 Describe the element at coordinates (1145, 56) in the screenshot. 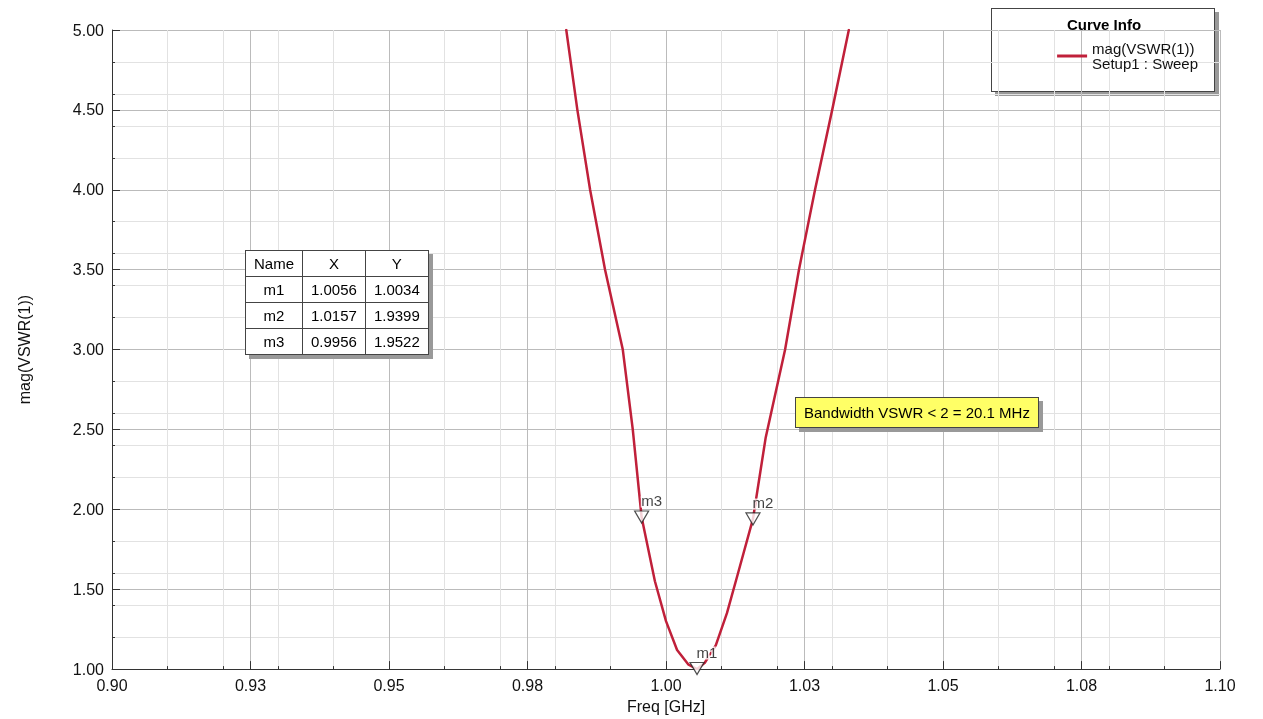

I see `legend-label: mag(VSWR(1)) Setup1 : Sweep` at that location.